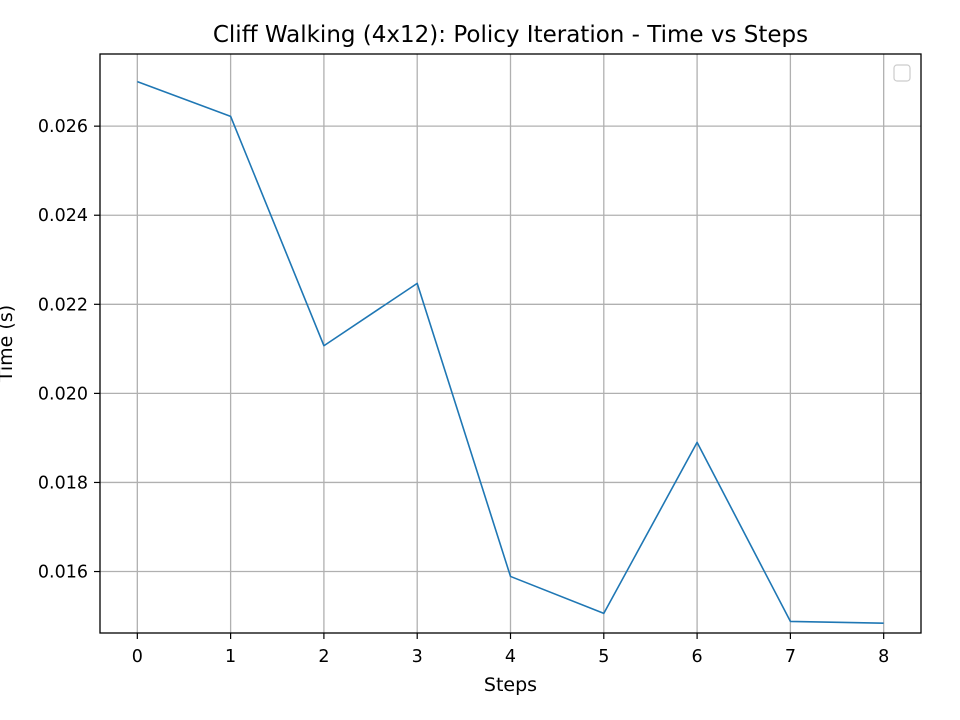  What do you see at coordinates (902, 73) in the screenshot?
I see `legend-box` at bounding box center [902, 73].